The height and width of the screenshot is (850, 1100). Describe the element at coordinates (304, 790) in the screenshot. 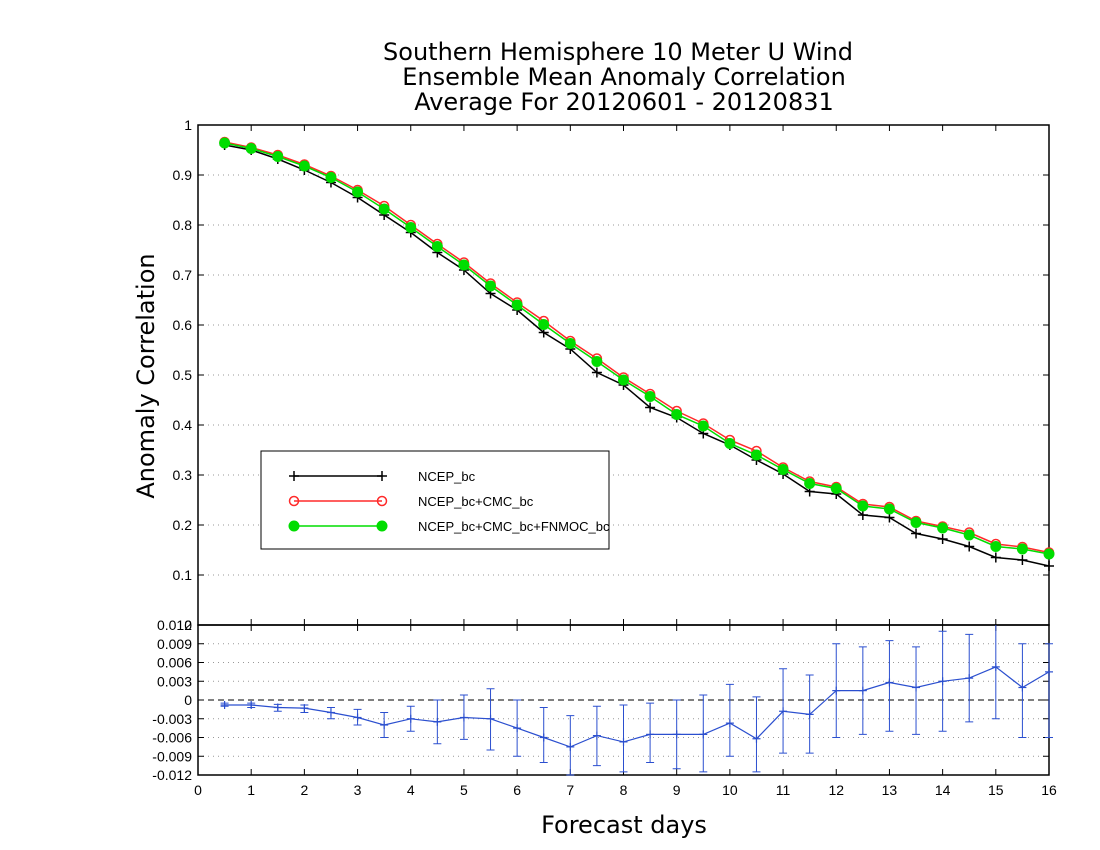

I see `x-tick-label: 2` at that location.